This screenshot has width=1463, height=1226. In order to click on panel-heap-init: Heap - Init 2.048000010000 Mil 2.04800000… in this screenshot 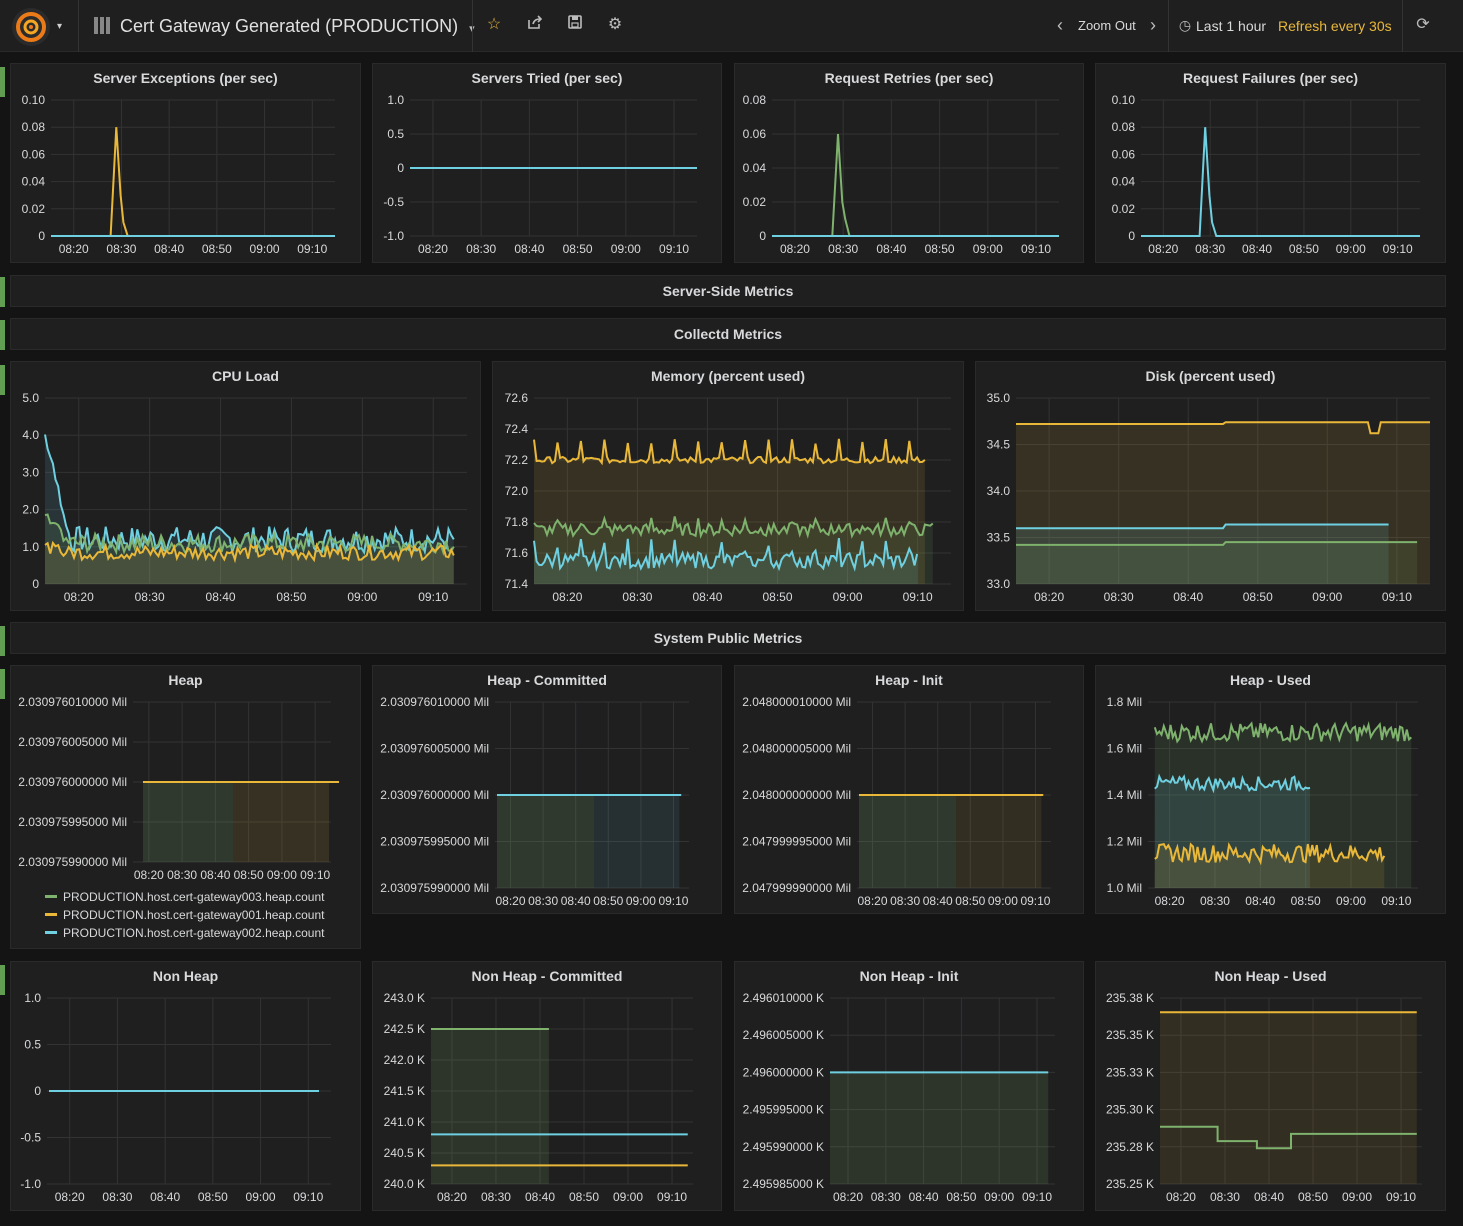, I will do `click(909, 789)`.